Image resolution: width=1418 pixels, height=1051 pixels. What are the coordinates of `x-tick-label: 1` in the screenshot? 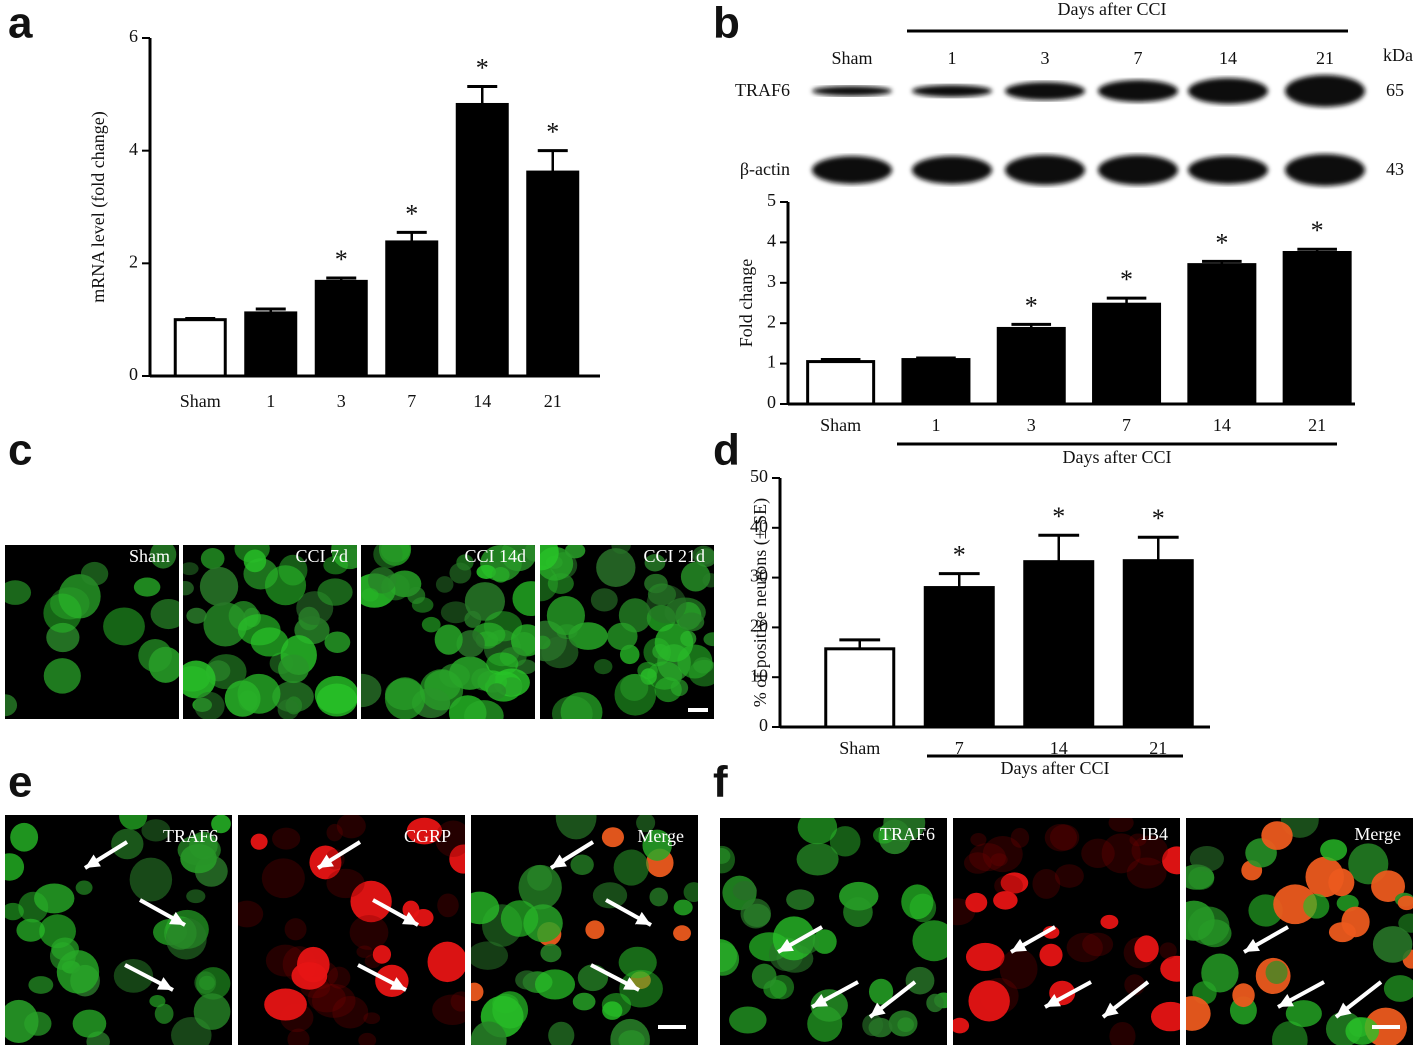 It's located at (270, 401).